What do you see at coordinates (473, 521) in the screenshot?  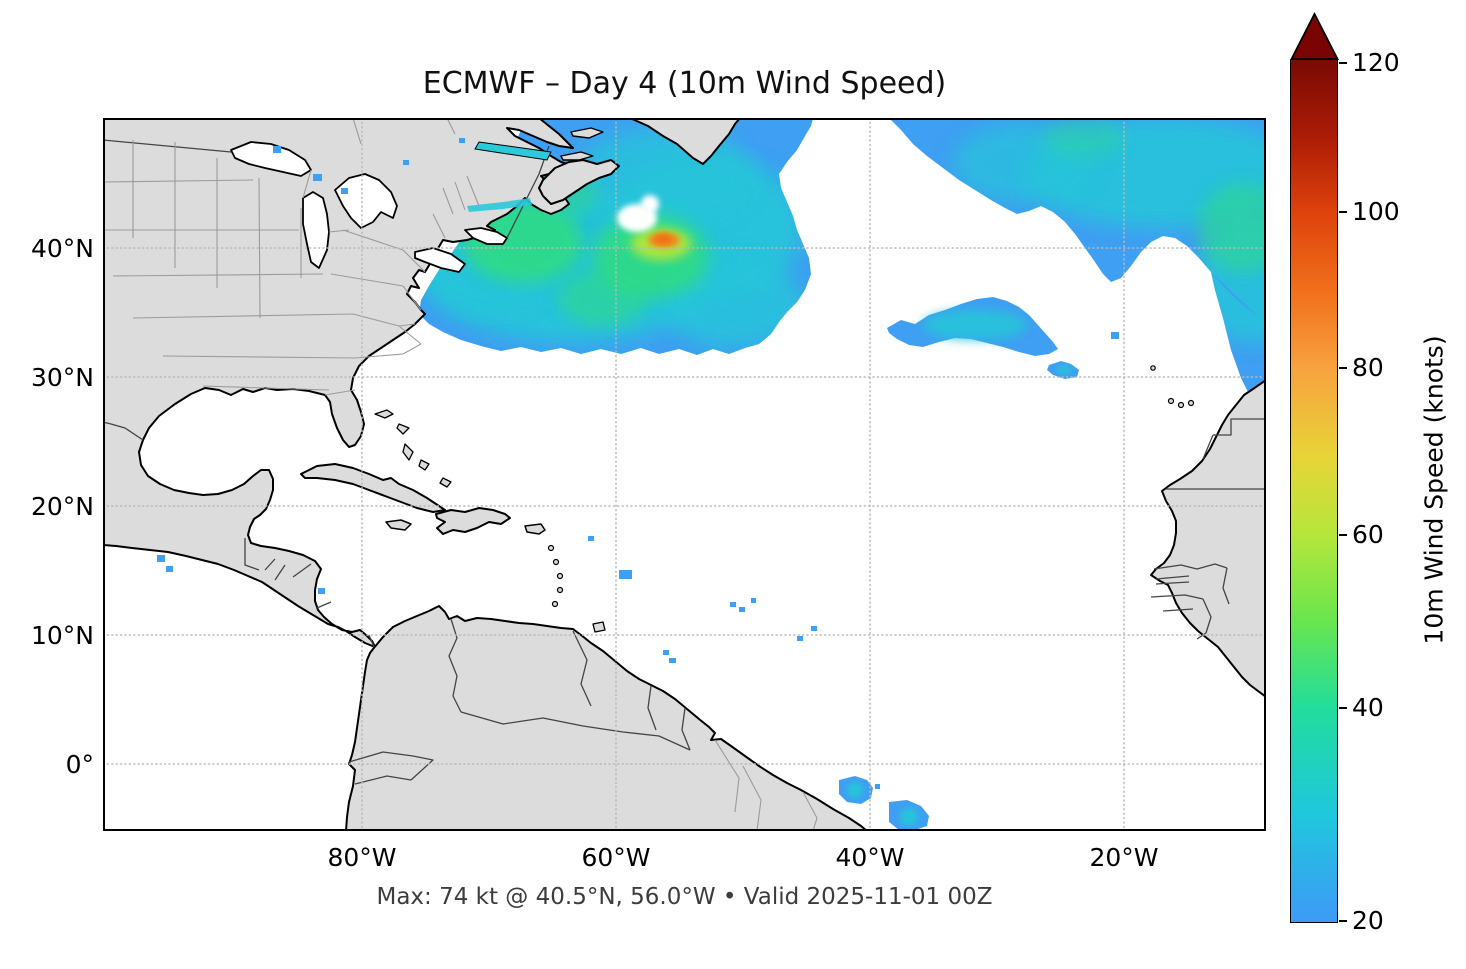 I see `land-hispaniola` at bounding box center [473, 521].